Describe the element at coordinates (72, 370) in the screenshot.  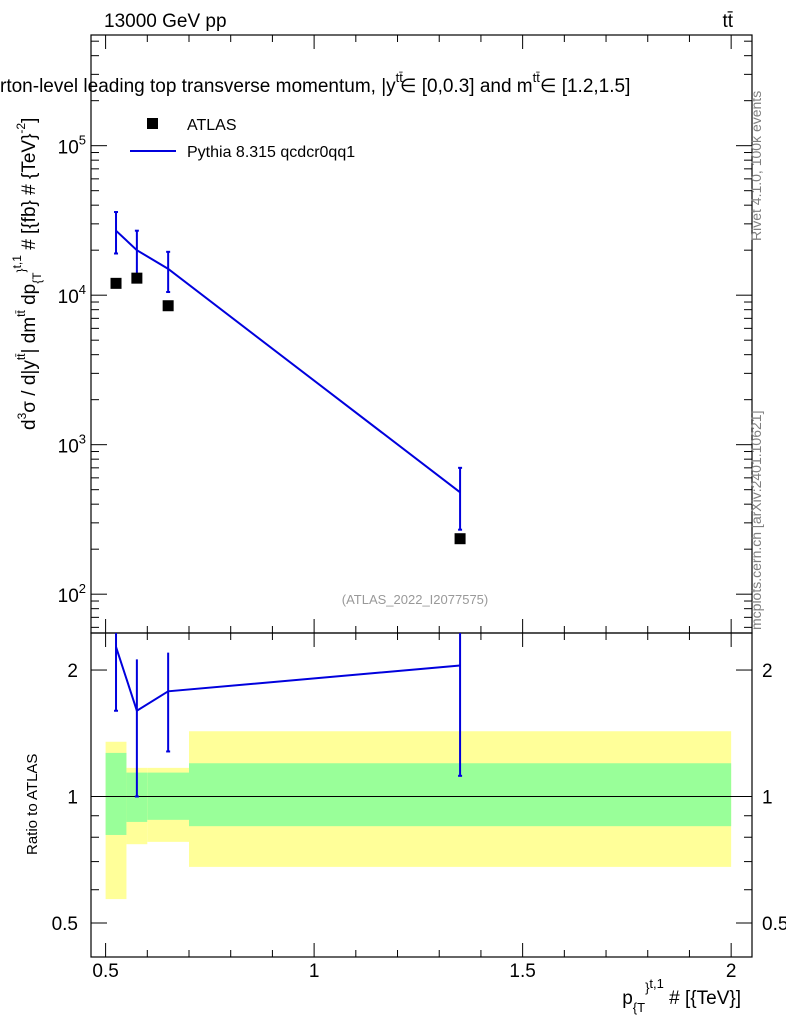
I see `main-y-tick-labels: 10² 10³ 10⁴ 10⁵` at that location.